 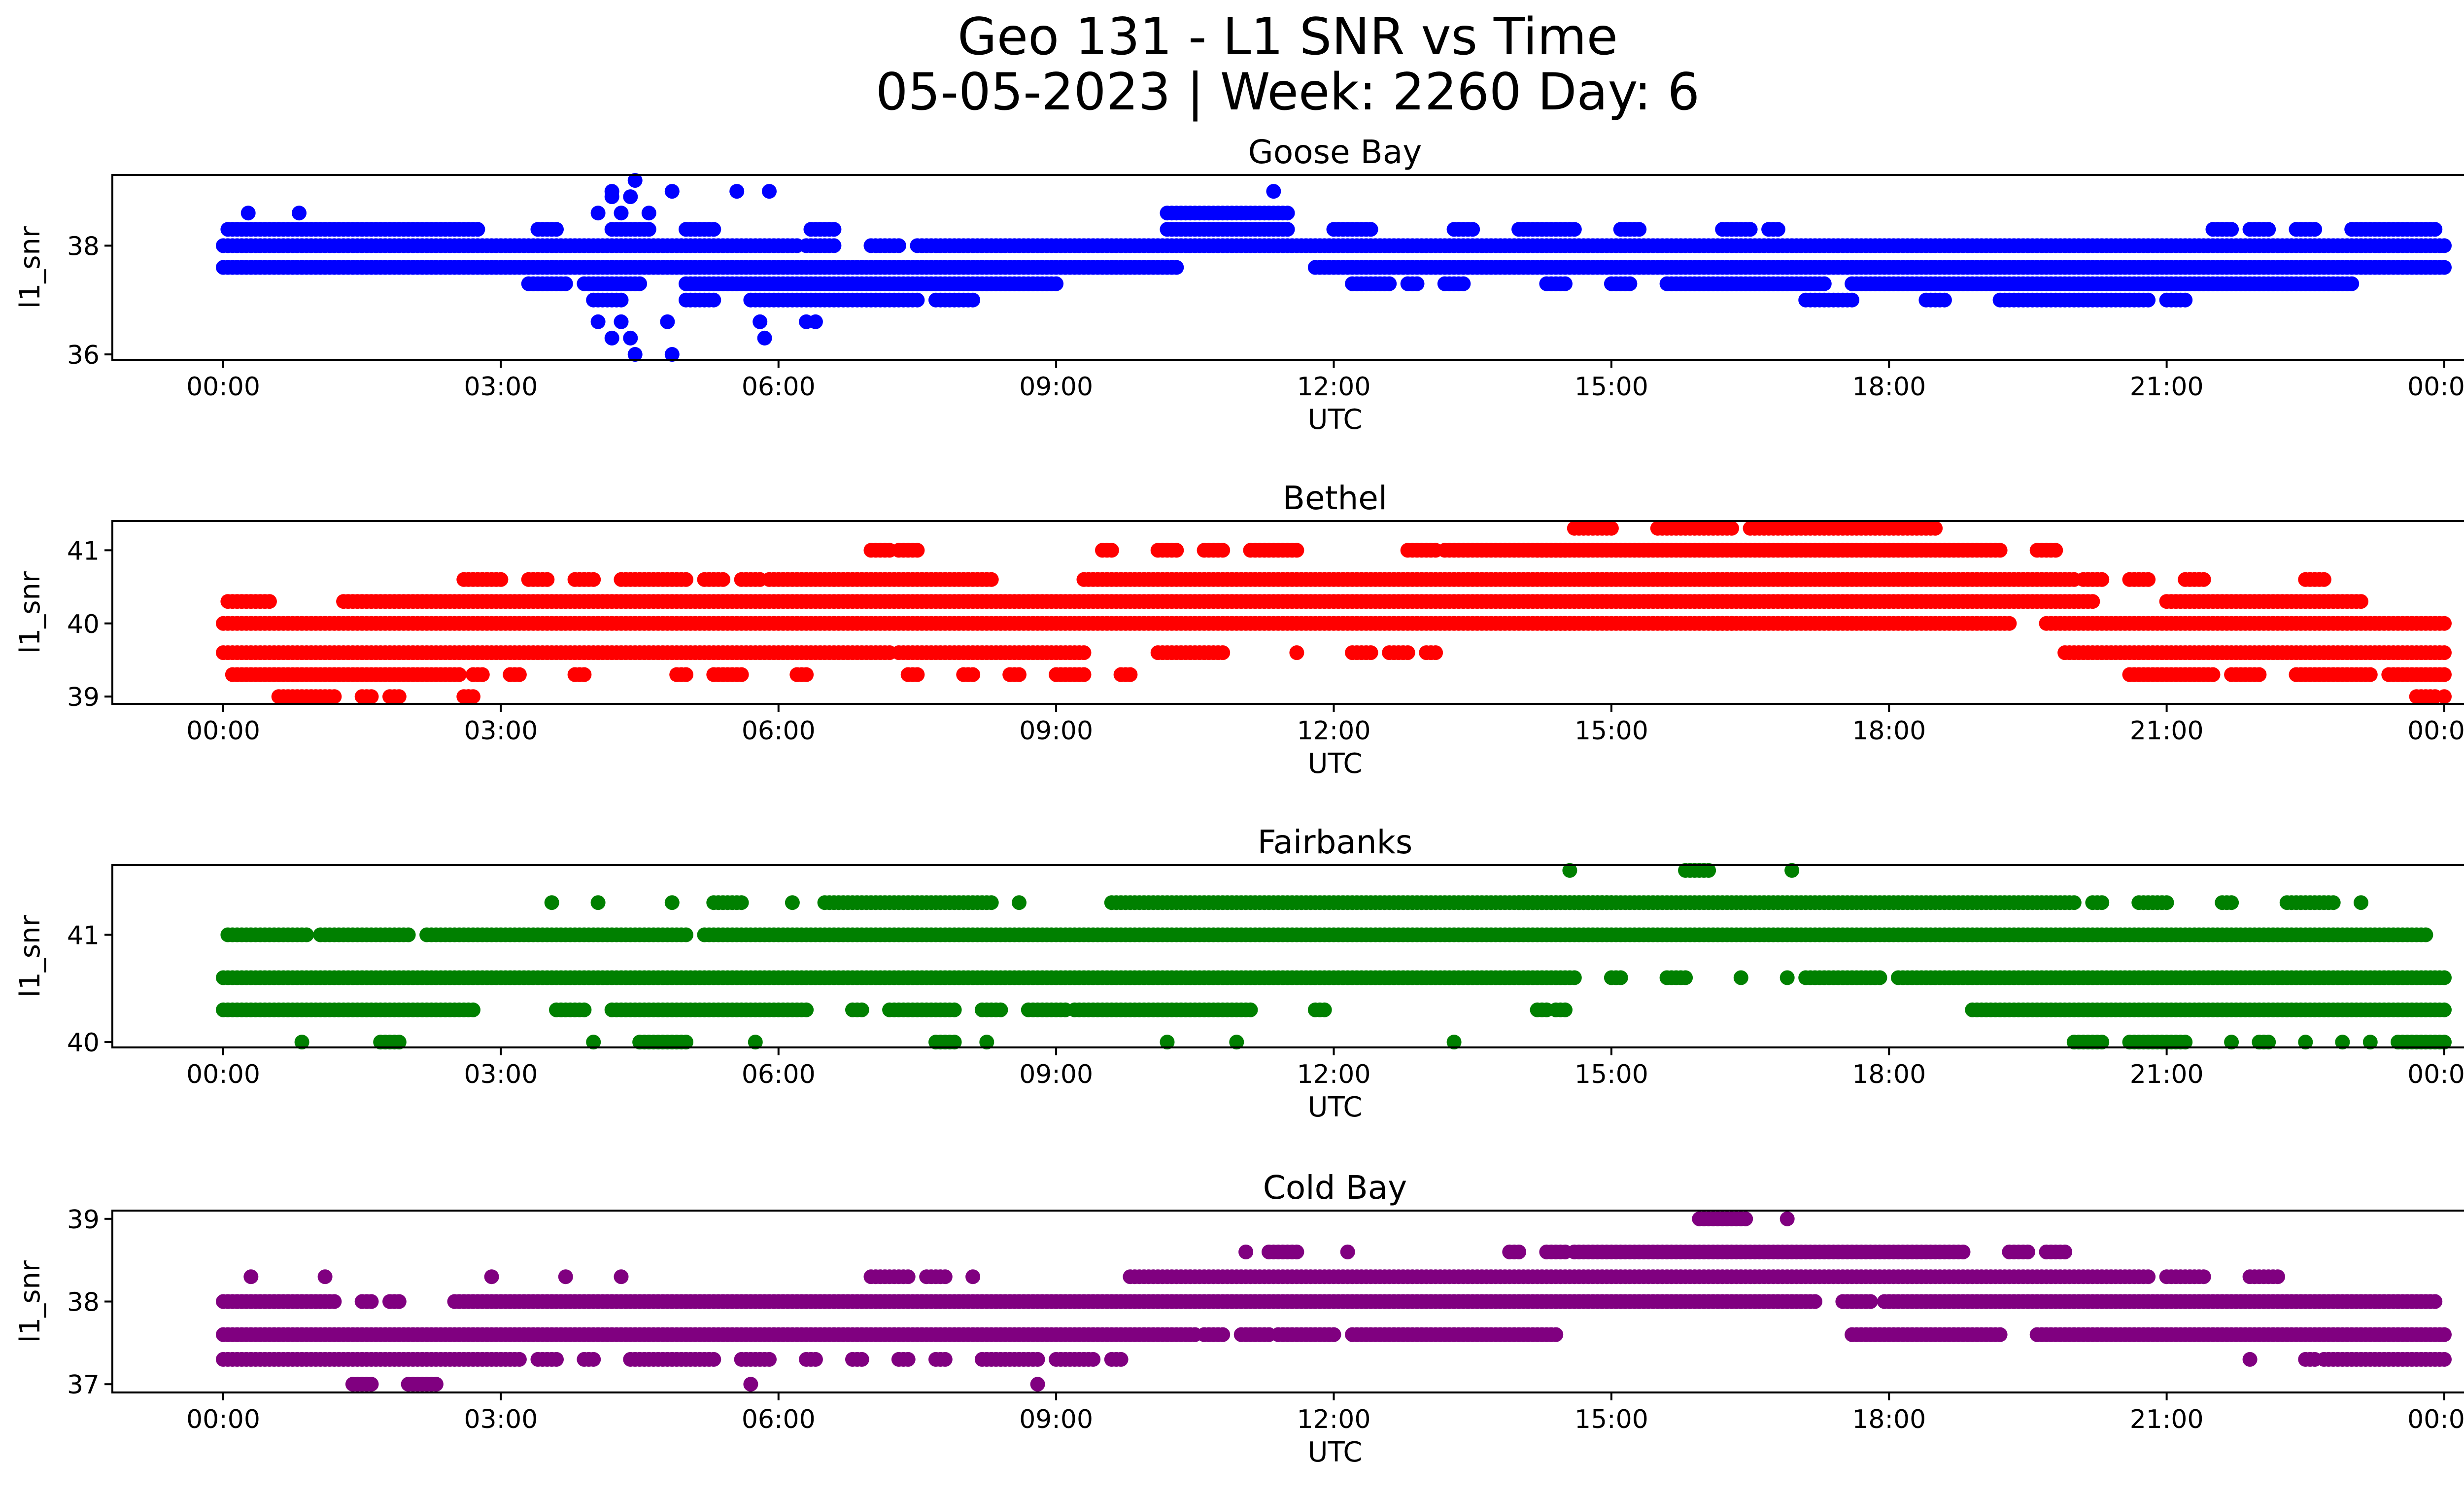 What do you see at coordinates (1334, 731) in the screenshot?
I see `x-tick-label: 12:00` at bounding box center [1334, 731].